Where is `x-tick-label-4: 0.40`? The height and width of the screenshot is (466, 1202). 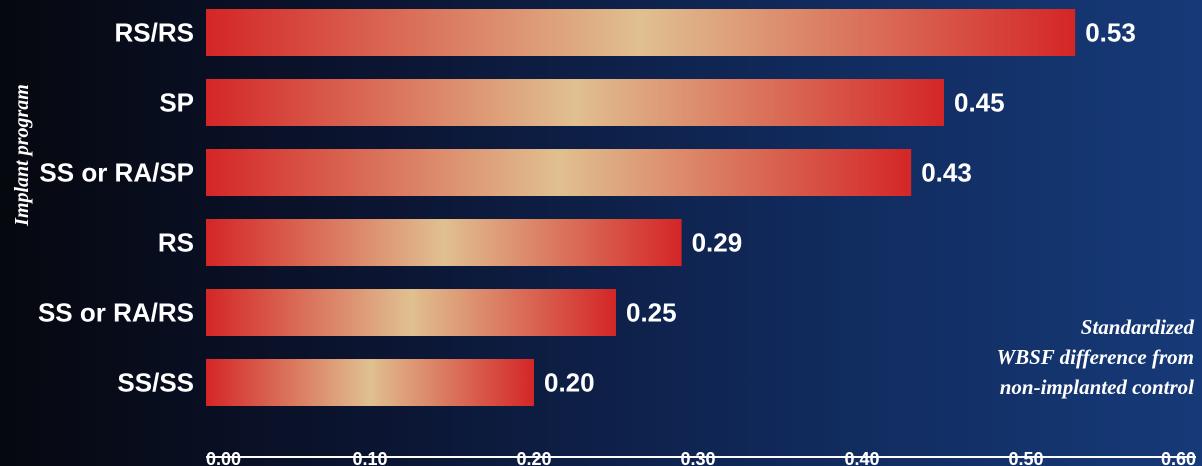
x-tick-label-4: 0.40 is located at coordinates (861, 457).